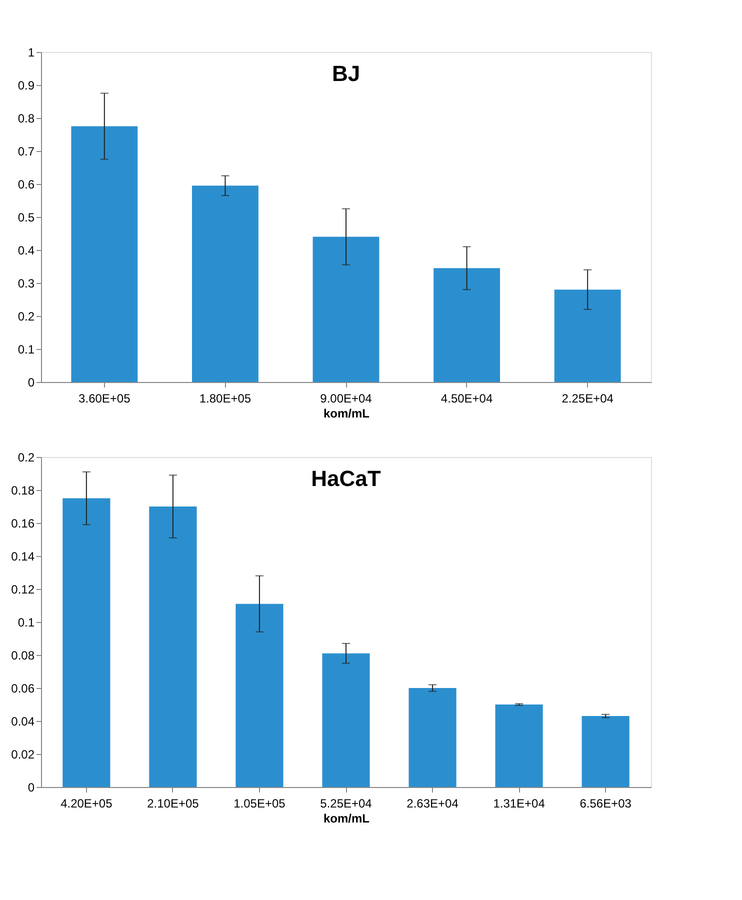 Image resolution: width=742 pixels, height=900 pixels. Describe the element at coordinates (31, 53) in the screenshot. I see `y-tick-label: 1` at that location.